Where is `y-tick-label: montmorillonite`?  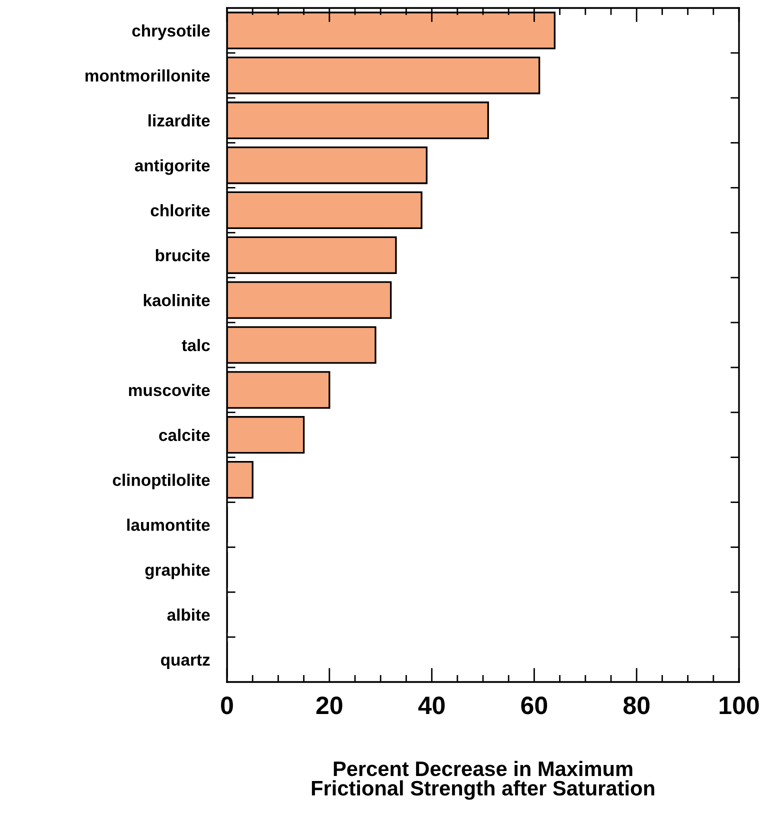 y-tick-label: montmorillonite is located at coordinates (148, 75).